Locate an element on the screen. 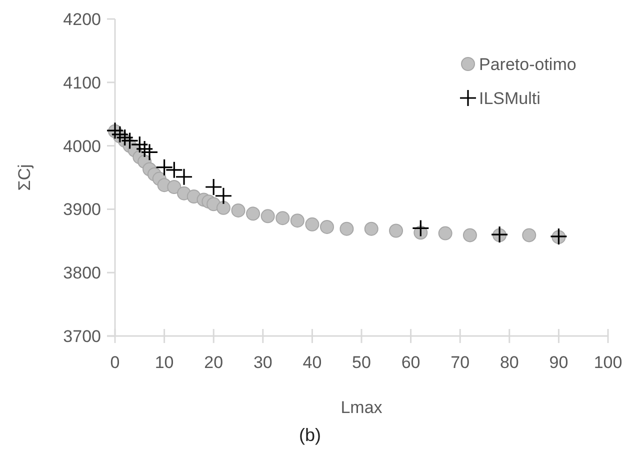  x-axis-title: Lmax is located at coordinates (361, 407).